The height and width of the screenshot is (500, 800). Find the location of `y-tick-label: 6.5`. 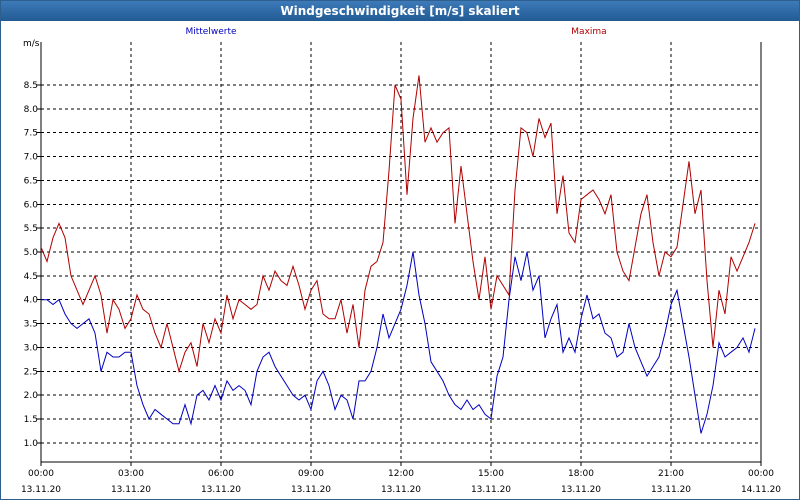

y-tick-label: 6.5 is located at coordinates (31, 181).